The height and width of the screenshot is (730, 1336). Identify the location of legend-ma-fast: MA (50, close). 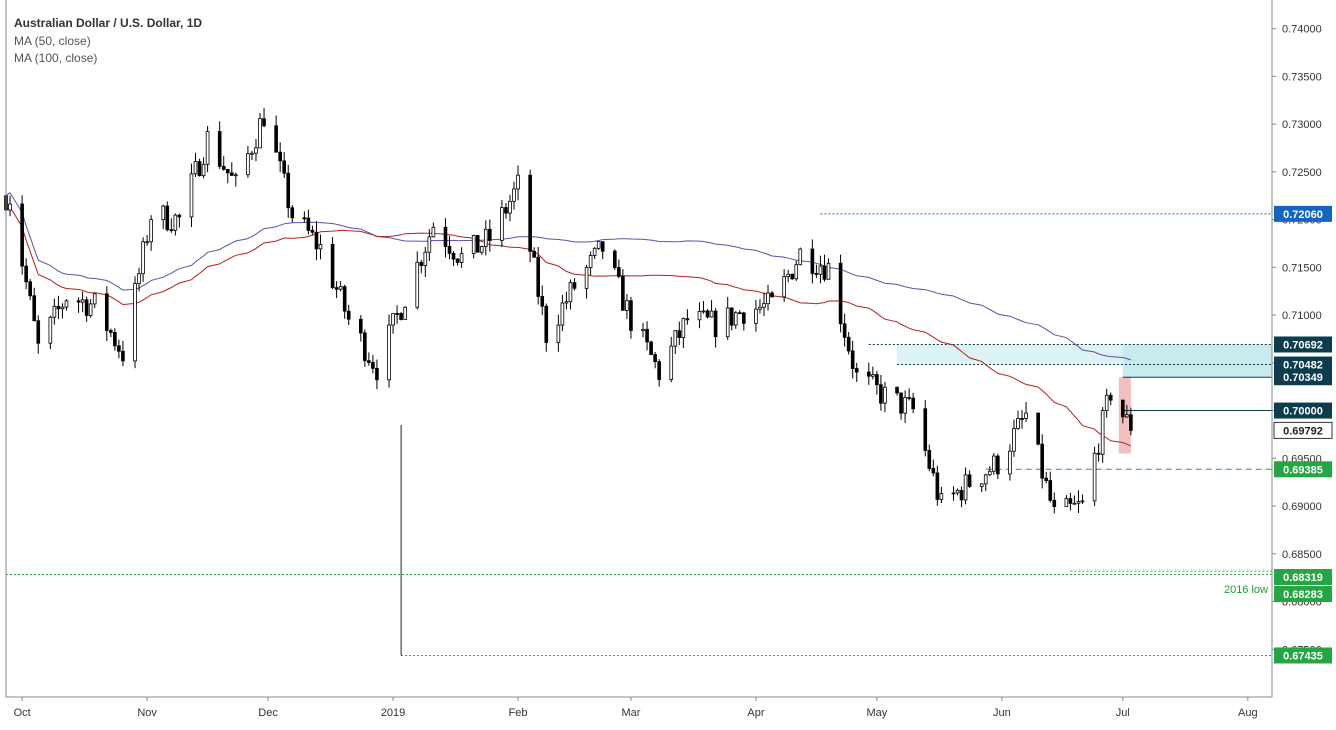
(52, 41).